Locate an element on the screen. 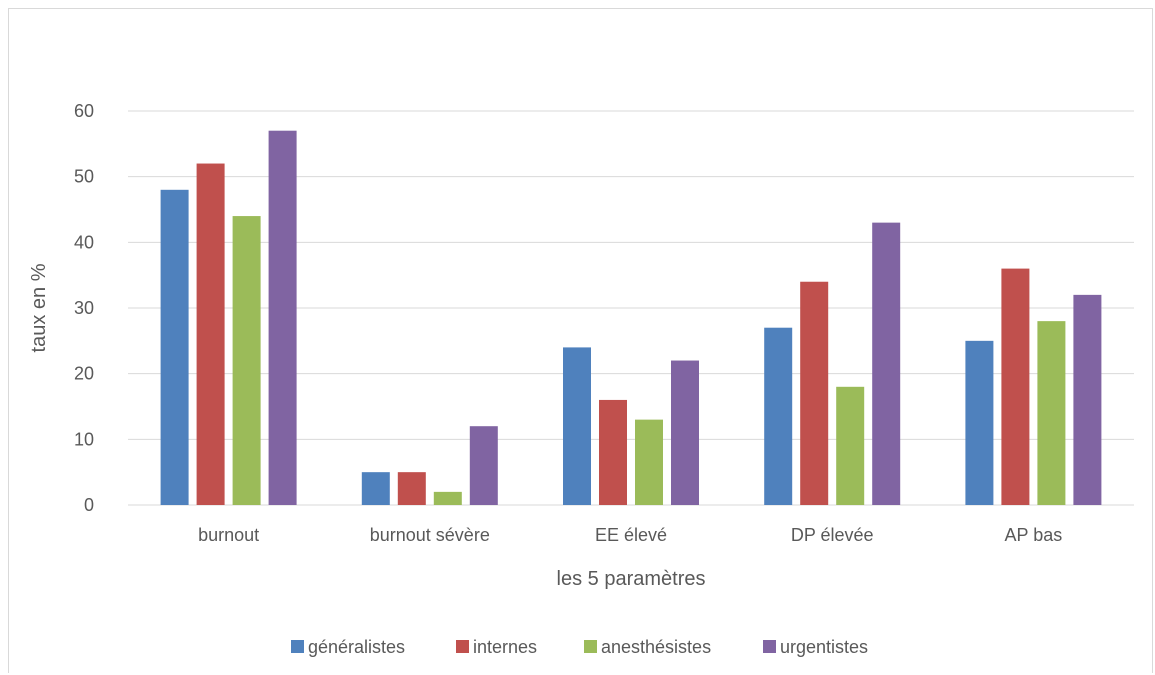 This screenshot has height=675, width=1155. bar-internes-burnout is located at coordinates (210, 334).